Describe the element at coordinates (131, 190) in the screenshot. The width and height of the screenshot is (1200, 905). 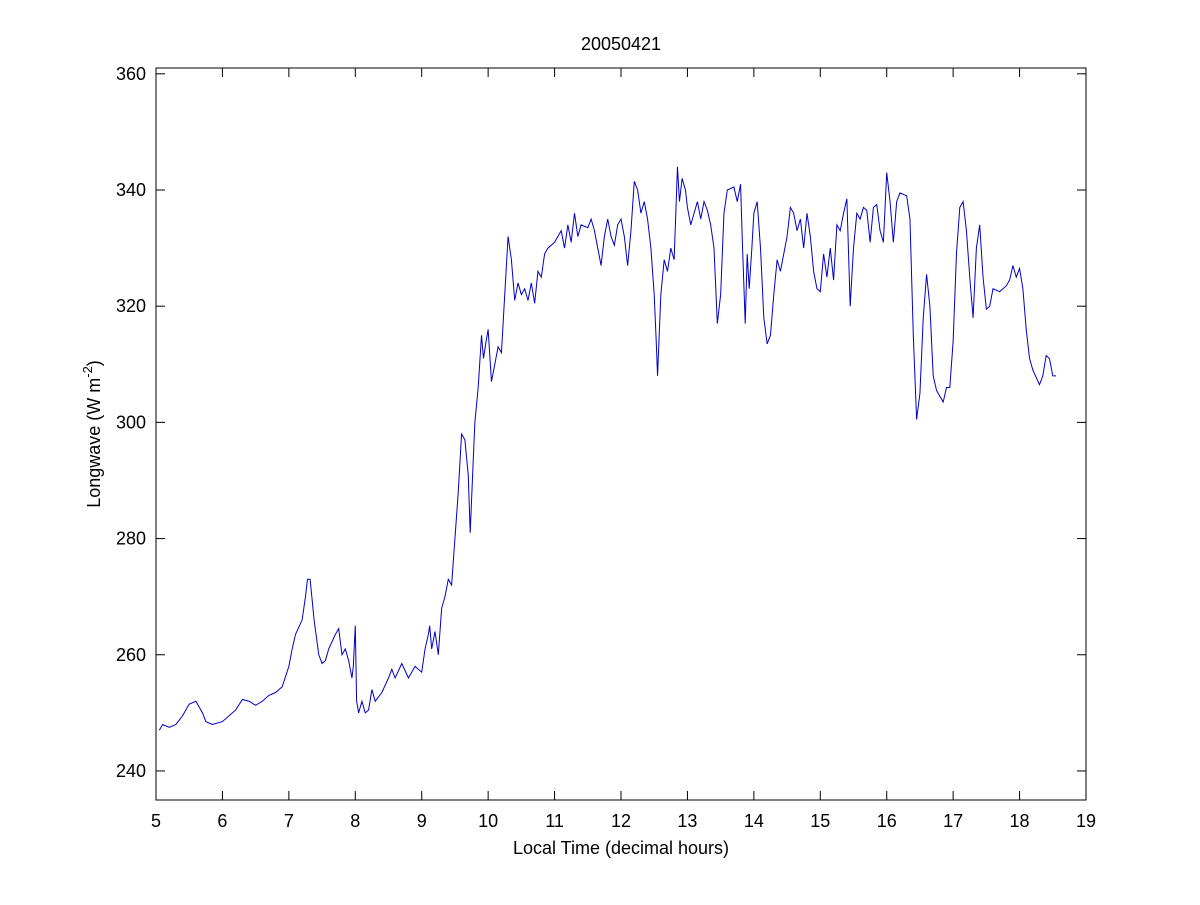
I see `y-tick-label: 340` at that location.